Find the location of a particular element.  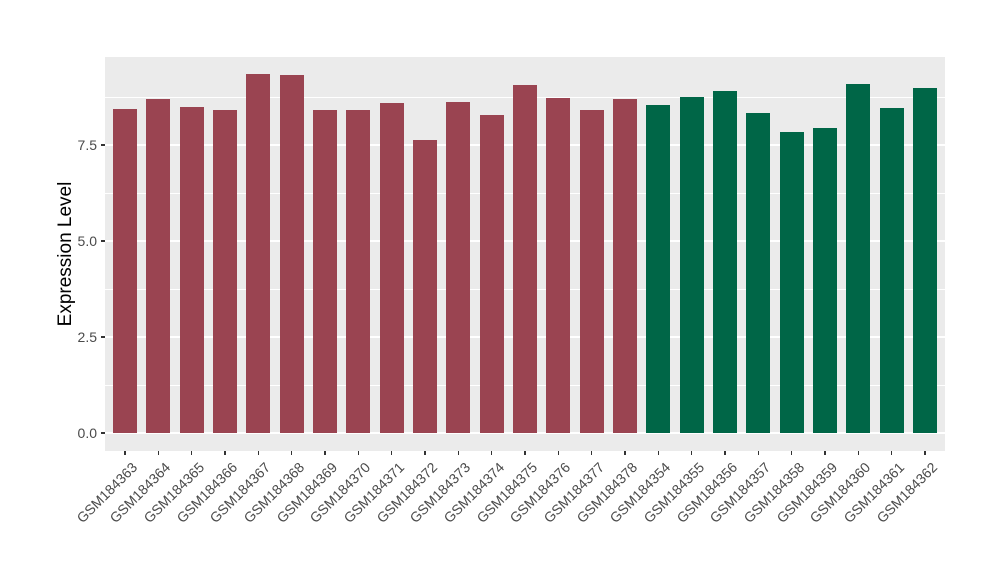

bar-GSM184366 is located at coordinates (225, 271).